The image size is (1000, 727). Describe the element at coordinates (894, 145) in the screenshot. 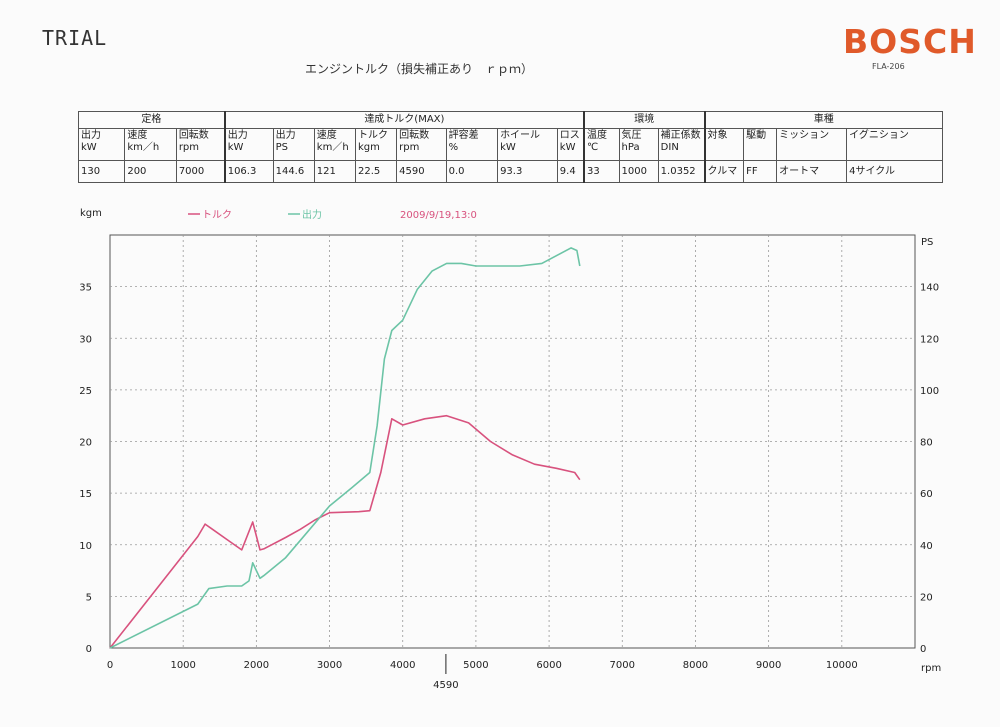

I see `table-header-cell: イグニション` at that location.